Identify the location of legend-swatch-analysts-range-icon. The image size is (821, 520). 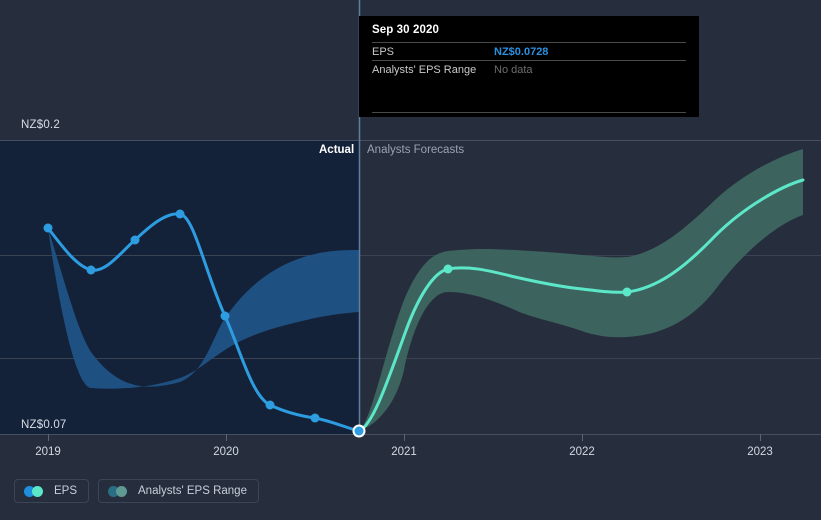
(119, 491).